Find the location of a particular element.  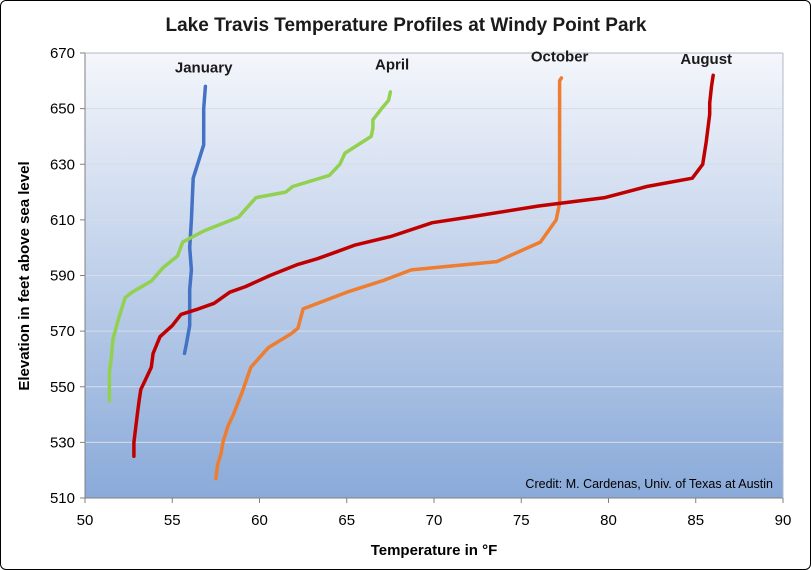

x-tick-label-75: 75 is located at coordinates (521, 520).